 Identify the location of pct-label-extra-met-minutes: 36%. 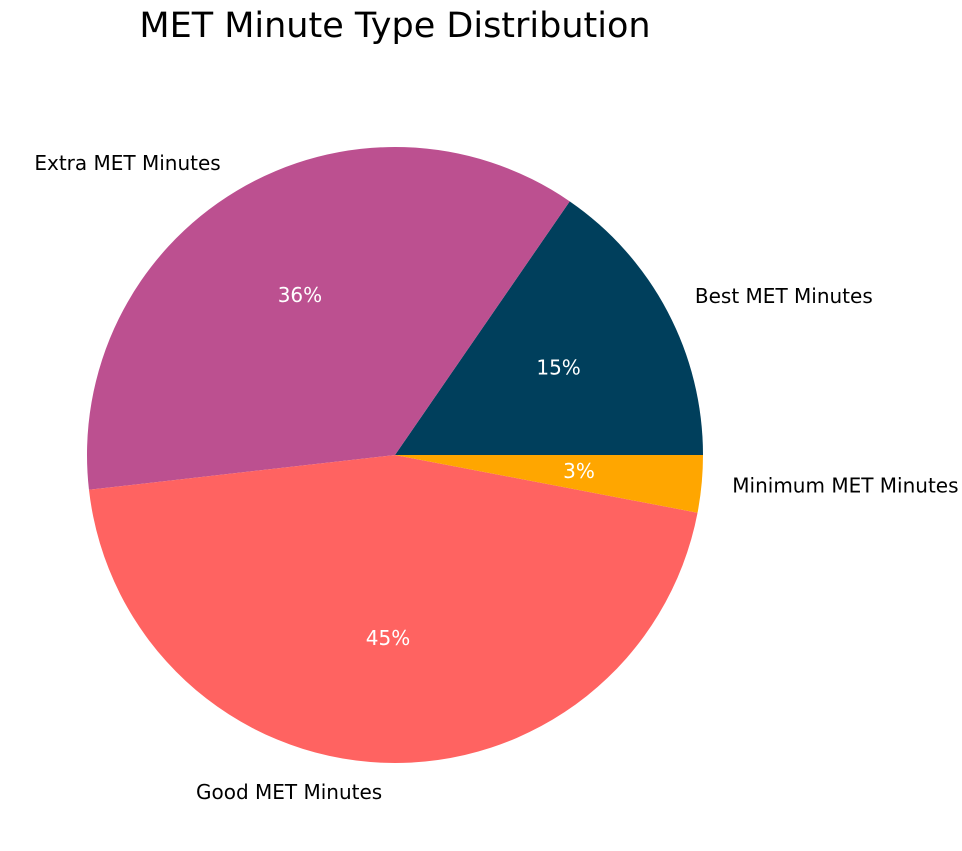
(300, 295).